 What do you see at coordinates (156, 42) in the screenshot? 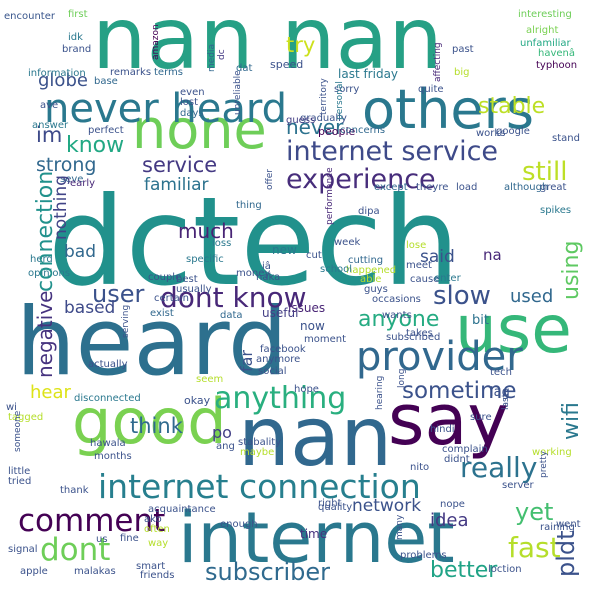
I see `word: amazon` at bounding box center [156, 42].